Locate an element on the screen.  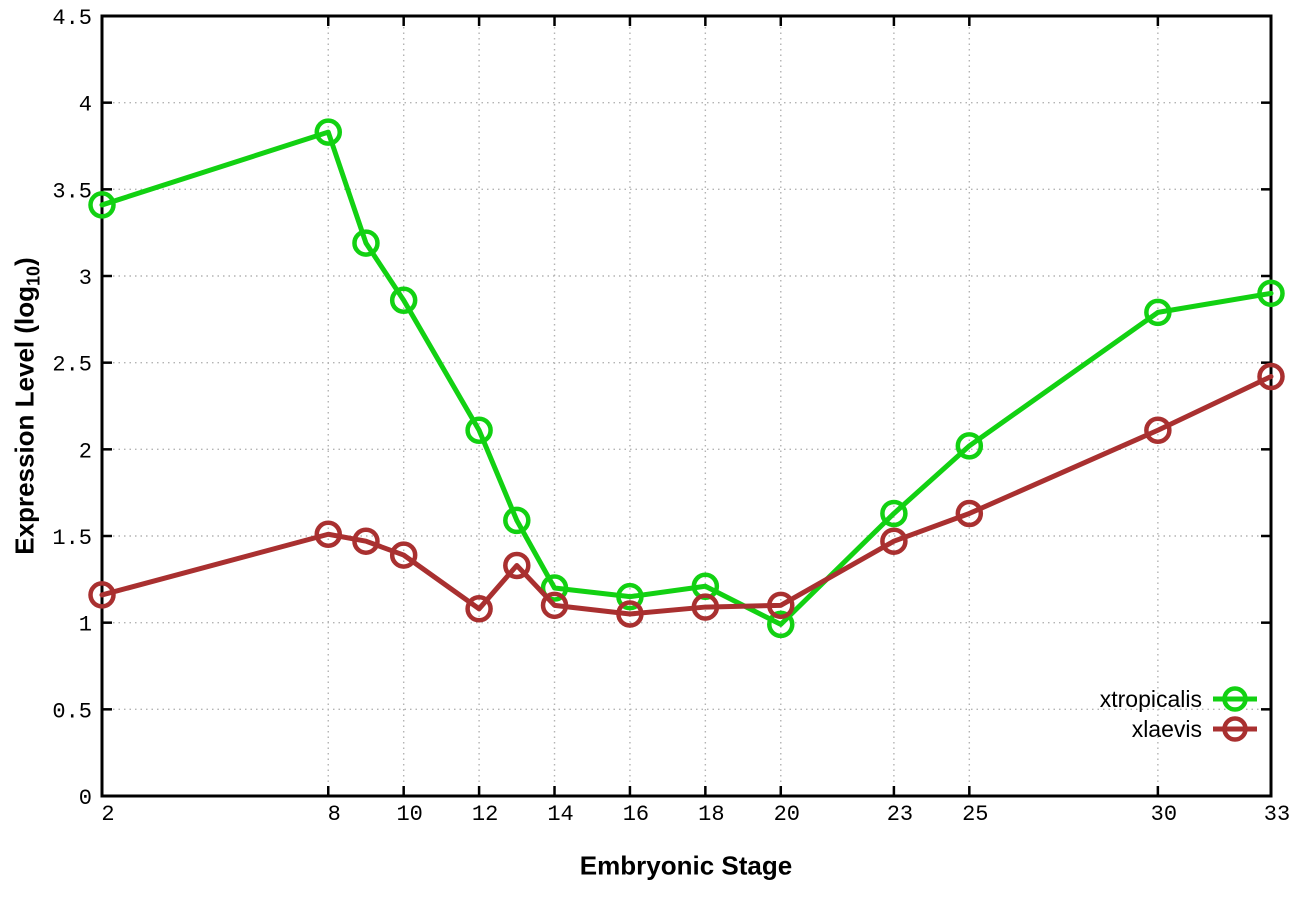
x-tick-label-2: 2 is located at coordinates (107, 814).